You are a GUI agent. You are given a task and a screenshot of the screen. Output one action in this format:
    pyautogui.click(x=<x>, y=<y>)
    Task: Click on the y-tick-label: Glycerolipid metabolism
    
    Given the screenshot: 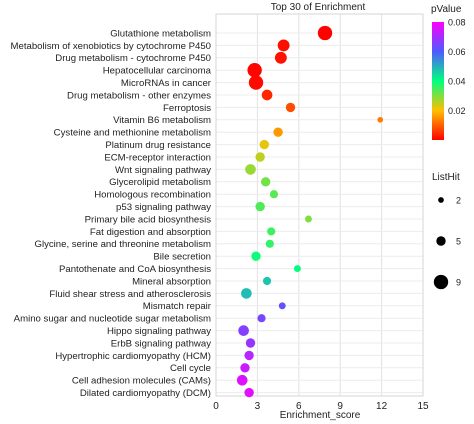 What is the action you would take?
    pyautogui.click(x=160, y=182)
    